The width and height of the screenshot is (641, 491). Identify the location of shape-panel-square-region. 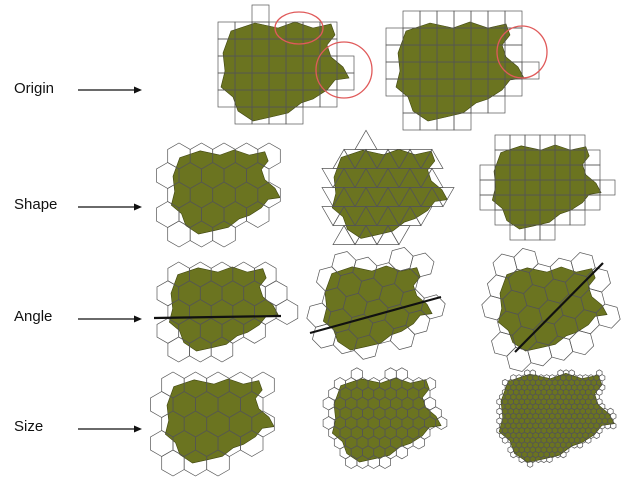
(546, 187).